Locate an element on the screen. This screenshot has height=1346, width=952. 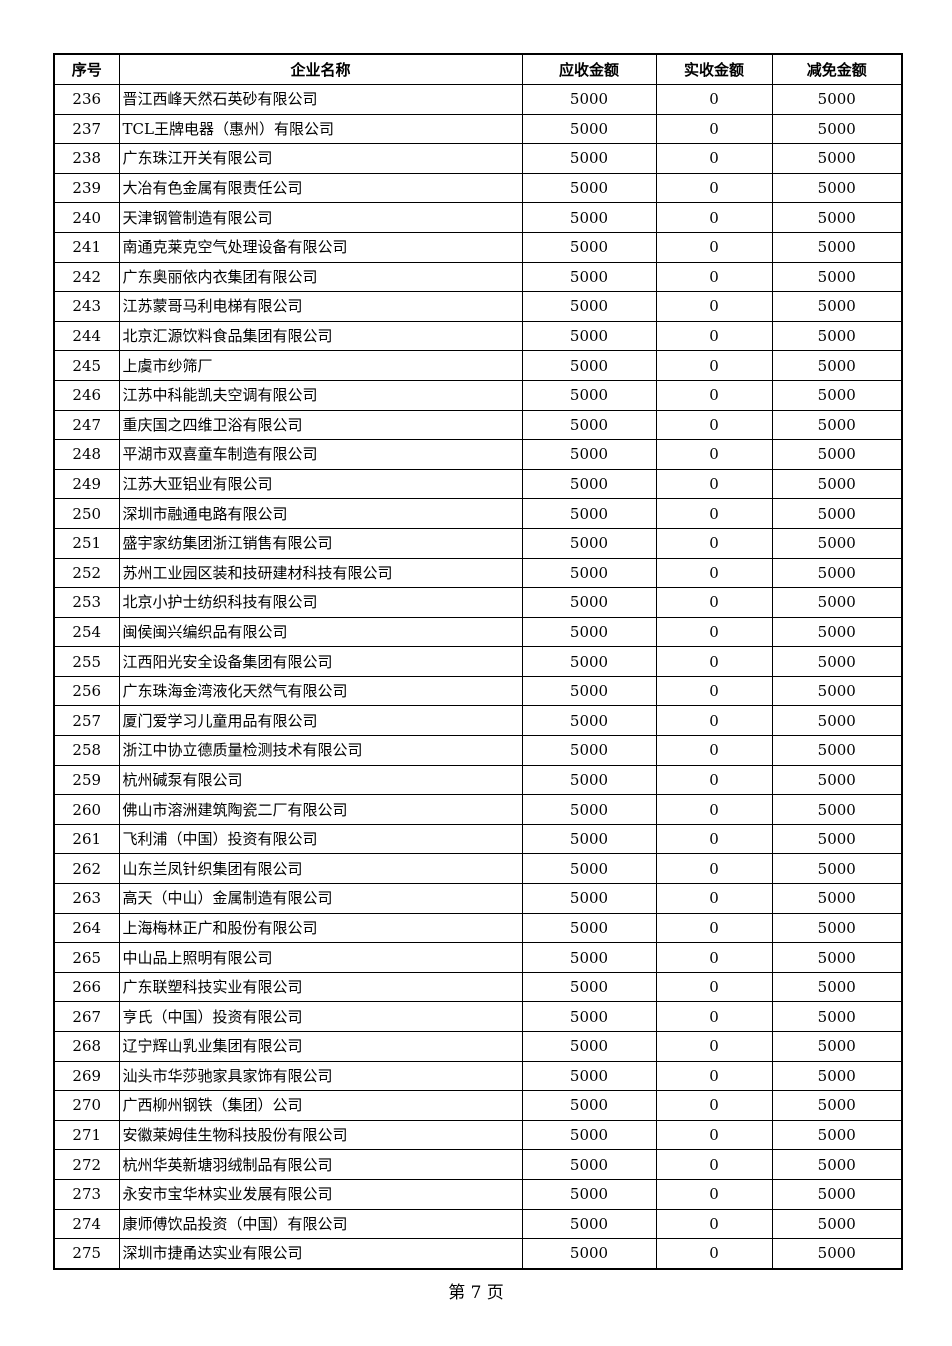
table-row: 257 厦门爱学习儿童用品有限公司 5000 0 5000 is located at coordinates (478, 721).